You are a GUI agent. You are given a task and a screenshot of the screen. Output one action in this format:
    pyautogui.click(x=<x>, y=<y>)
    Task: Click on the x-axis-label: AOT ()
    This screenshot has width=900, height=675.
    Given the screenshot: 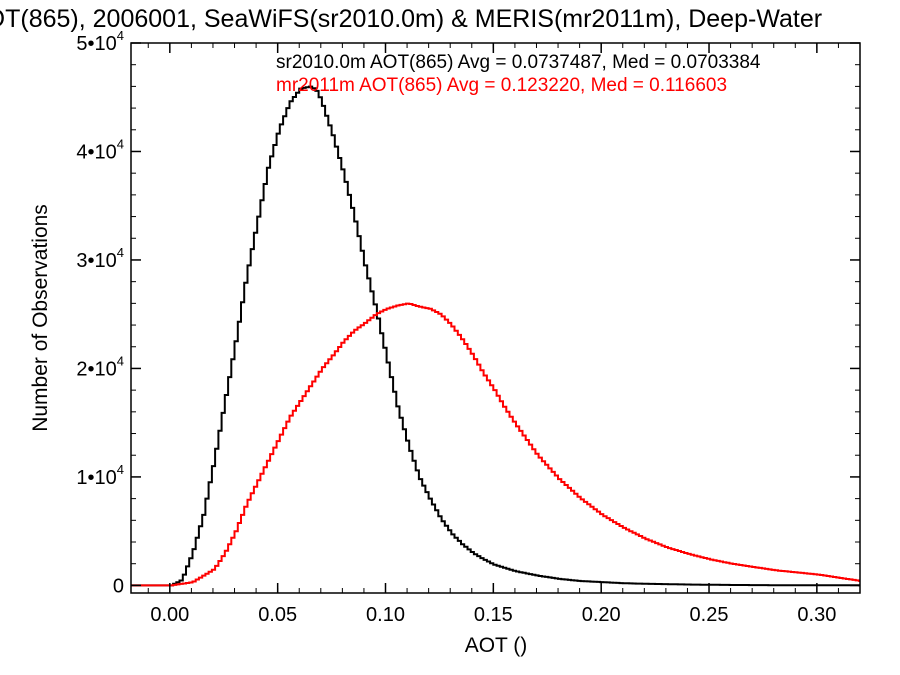 What is the action you would take?
    pyautogui.click(x=496, y=645)
    